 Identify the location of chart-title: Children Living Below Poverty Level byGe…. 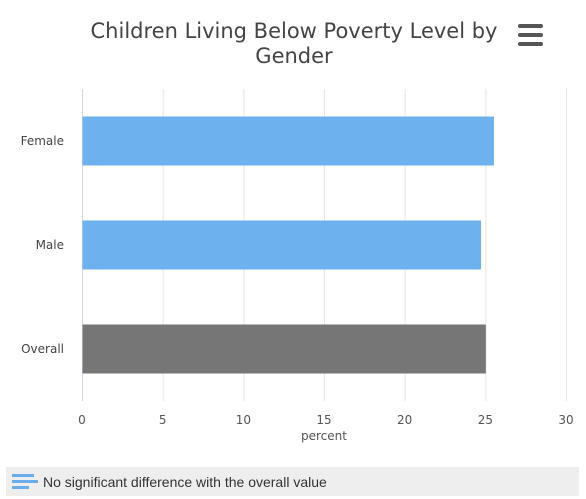
(294, 43).